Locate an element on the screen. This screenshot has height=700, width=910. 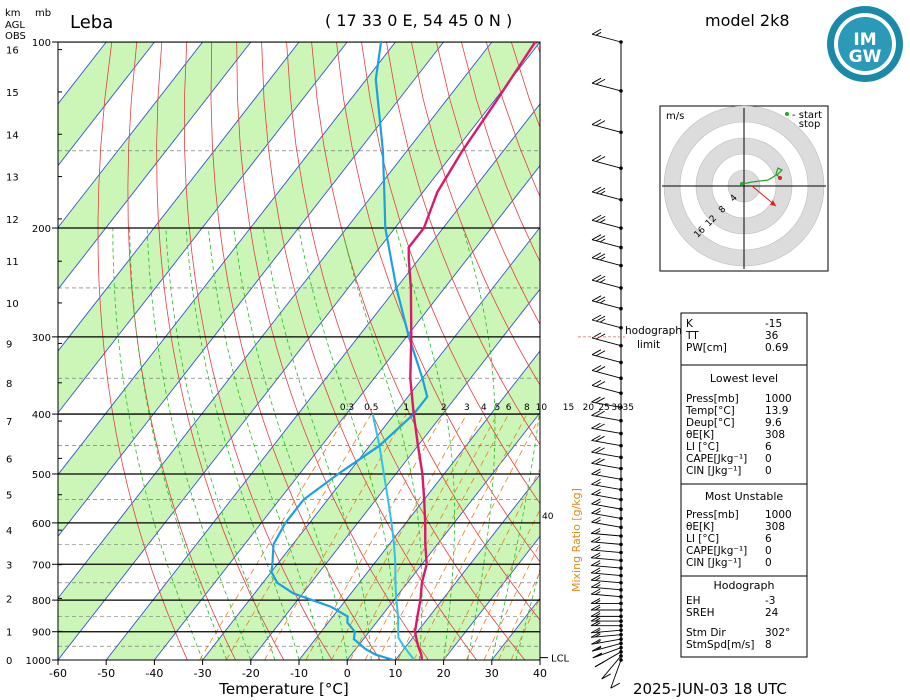
index-value: -3 is located at coordinates (770, 601).